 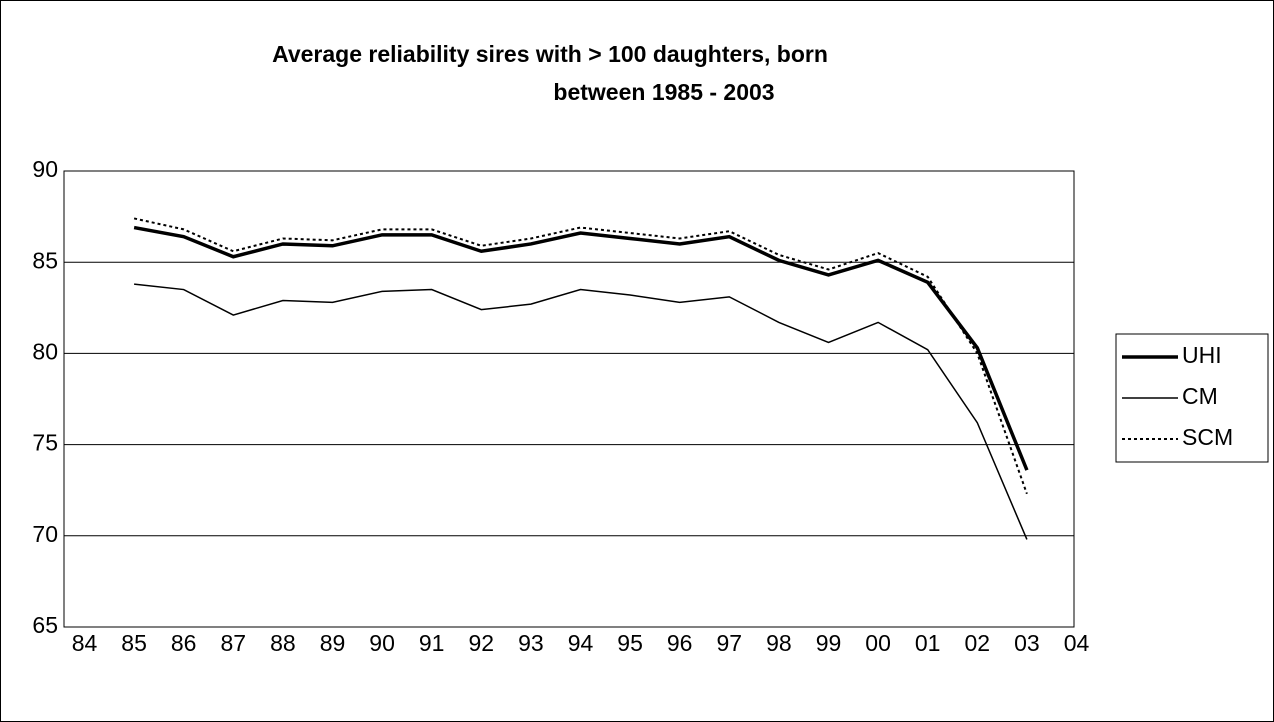 What do you see at coordinates (283, 643) in the screenshot?
I see `x-tick-label: 88` at bounding box center [283, 643].